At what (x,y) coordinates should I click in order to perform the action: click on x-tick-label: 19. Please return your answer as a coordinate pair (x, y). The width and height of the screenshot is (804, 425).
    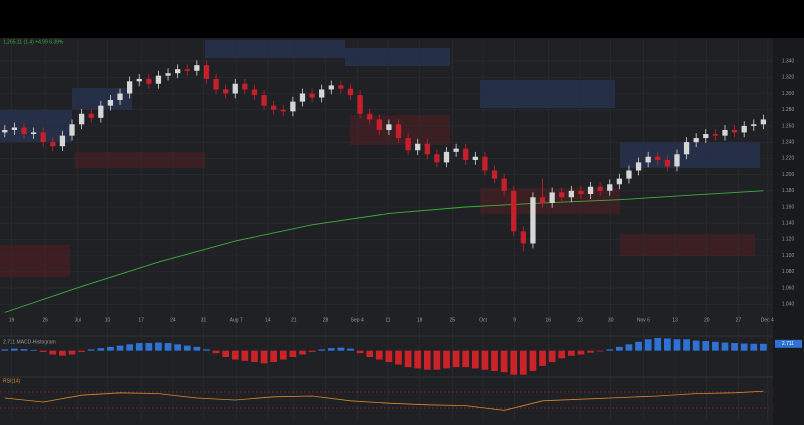
    Looking at the image, I should click on (12, 320).